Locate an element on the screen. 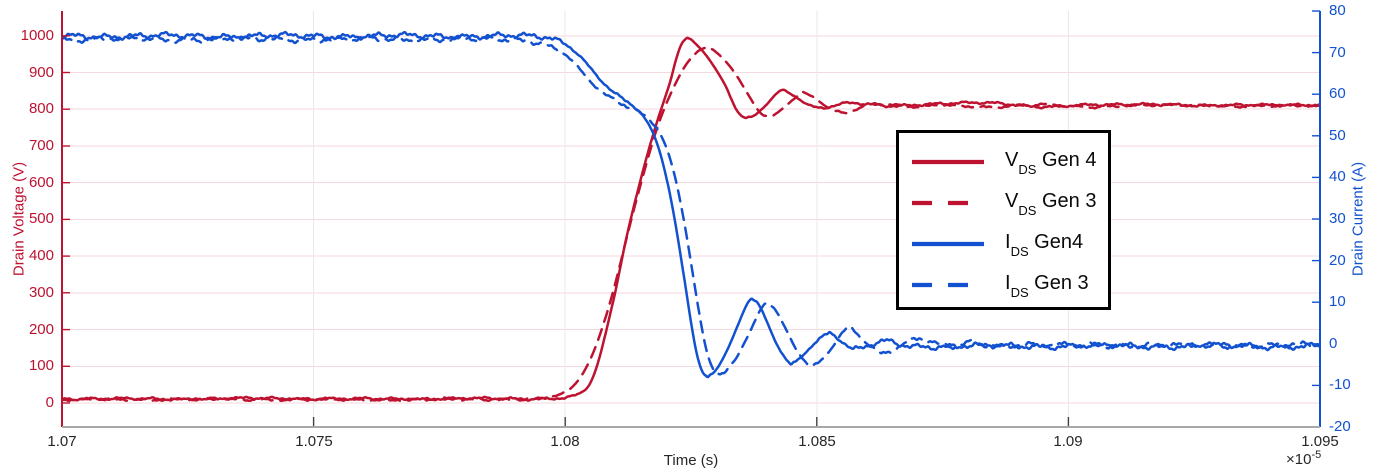 Image resolution: width=1375 pixels, height=474 pixels. y-left-tick-label: 600 is located at coordinates (41, 182).